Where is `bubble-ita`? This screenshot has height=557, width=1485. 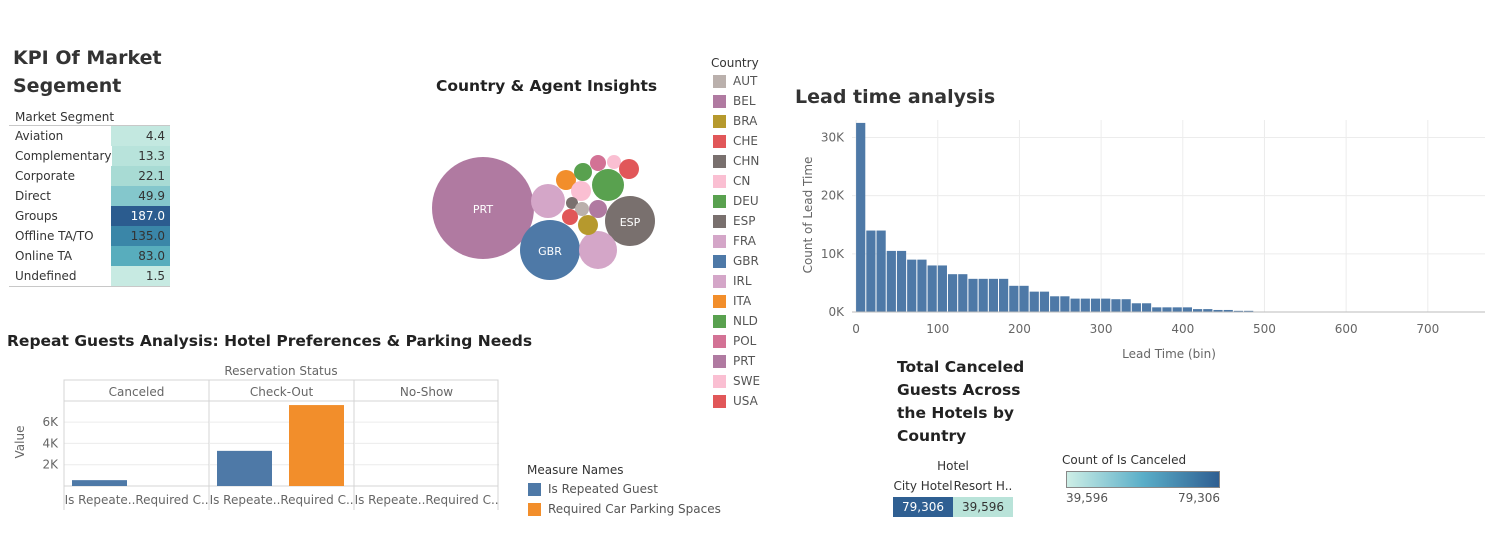 bubble-ita is located at coordinates (566, 180).